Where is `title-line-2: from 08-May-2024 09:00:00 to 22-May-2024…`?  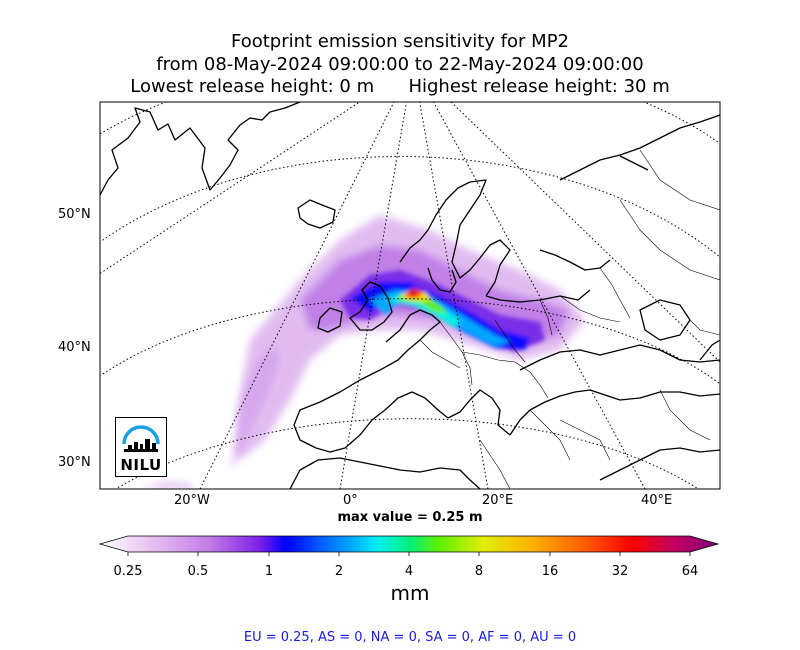
title-line-2: from 08-May-2024 09:00:00 to 22-May-2024… is located at coordinates (400, 64).